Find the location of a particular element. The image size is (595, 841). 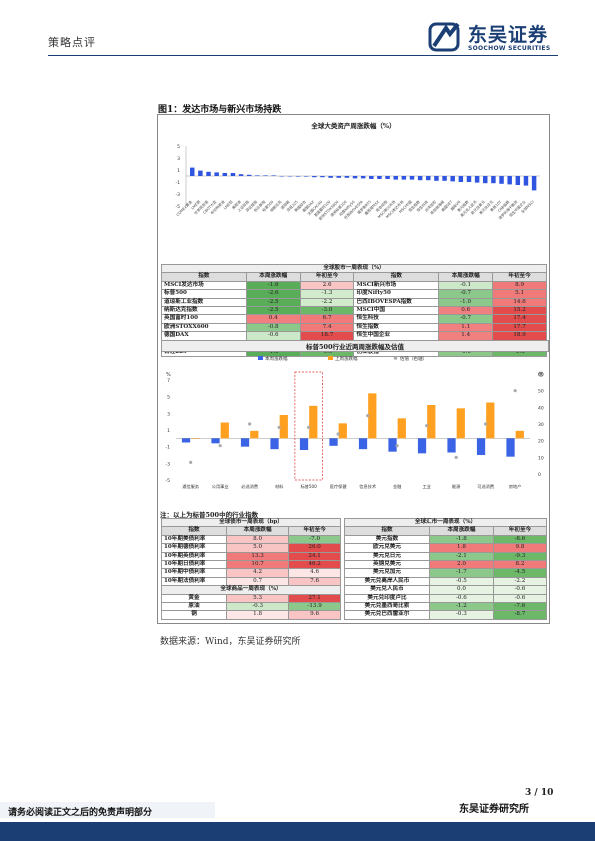

bond-row: 10年期中债利率 4.2 4.6 is located at coordinates (251, 573).